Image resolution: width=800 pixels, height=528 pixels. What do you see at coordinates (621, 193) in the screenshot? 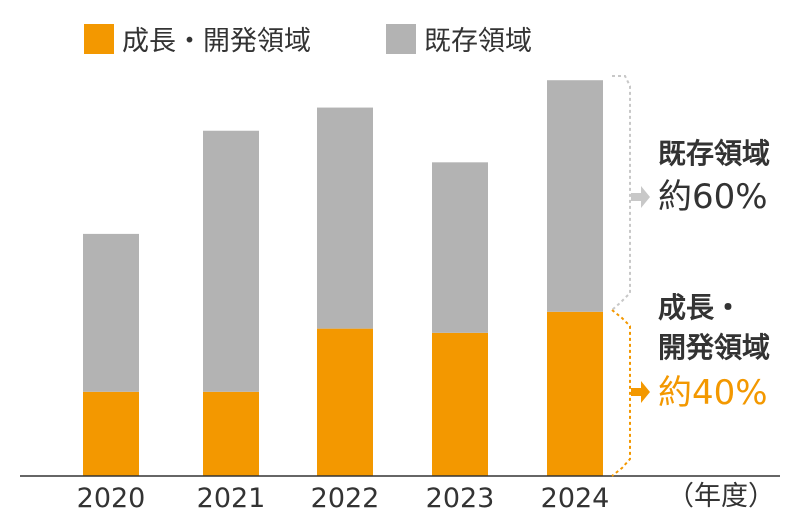
I see `bracket-existing` at bounding box center [621, 193].